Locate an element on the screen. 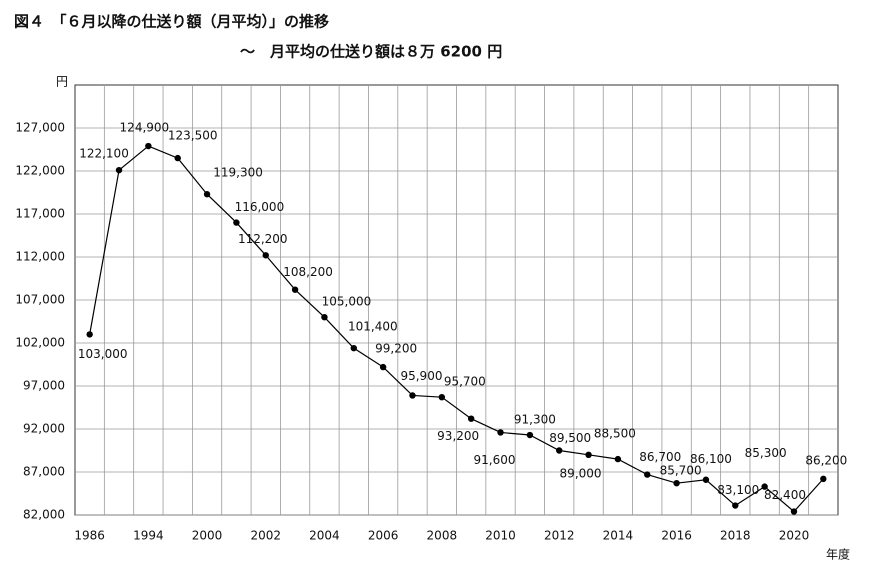 The height and width of the screenshot is (578, 870). data-label: 91,300 is located at coordinates (535, 420).